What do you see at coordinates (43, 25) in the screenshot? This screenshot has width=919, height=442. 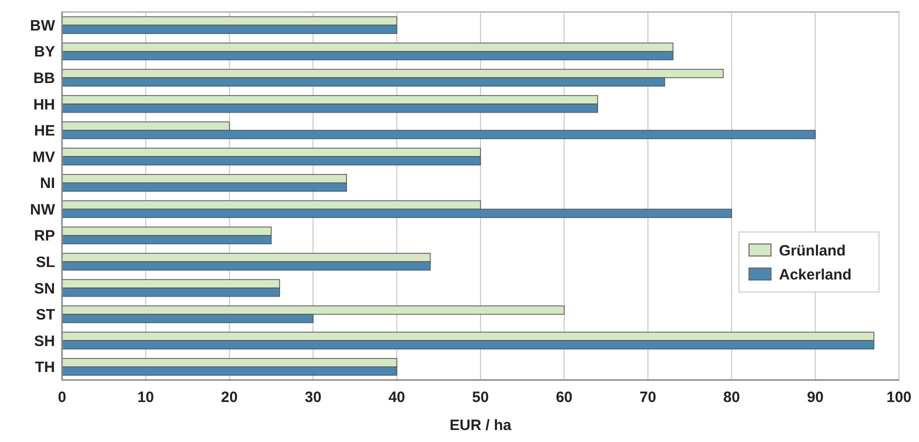 I see `y-tick-label: BW` at bounding box center [43, 25].